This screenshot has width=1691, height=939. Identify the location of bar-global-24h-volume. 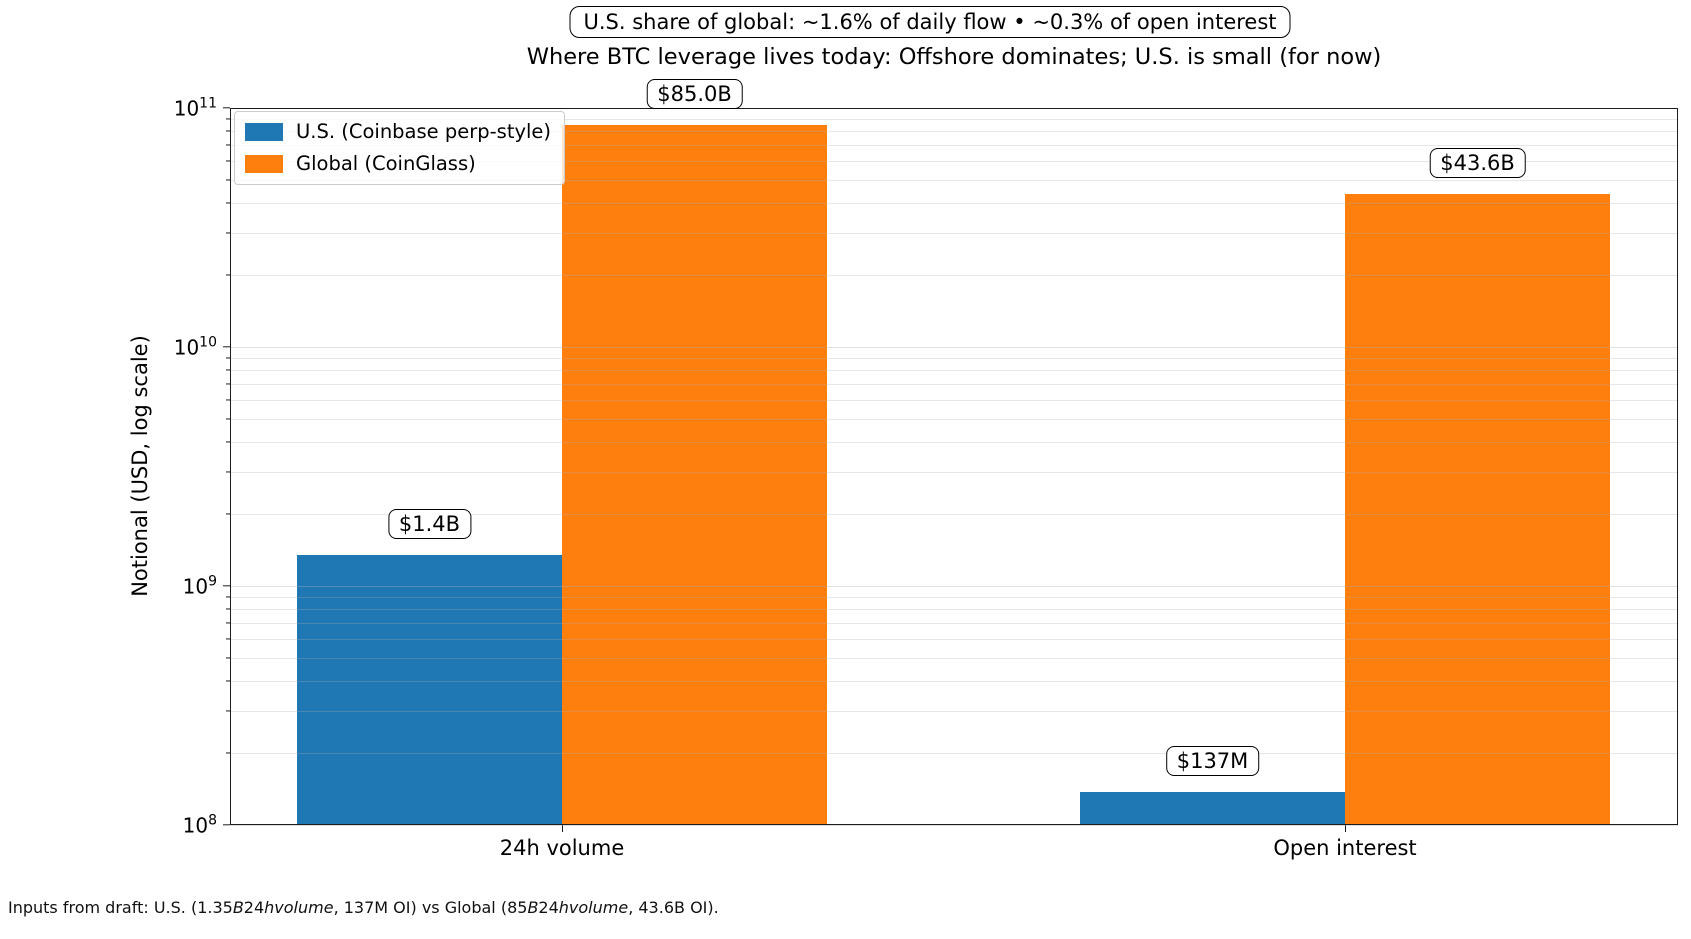
(694, 474).